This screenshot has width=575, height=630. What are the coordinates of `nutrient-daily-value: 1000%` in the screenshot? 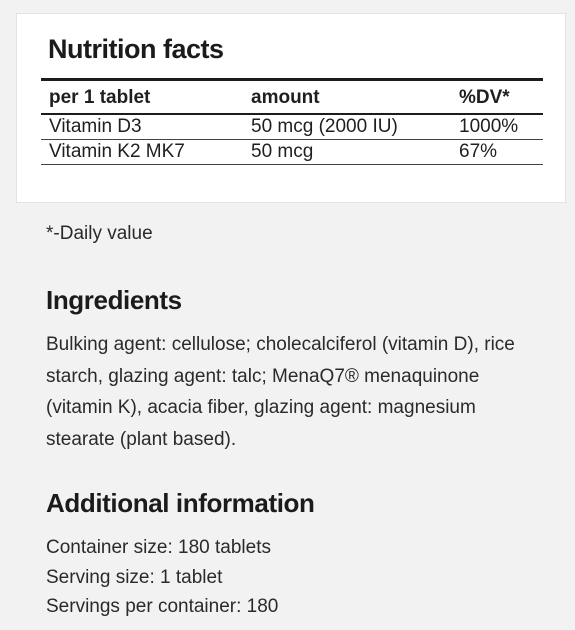 It's located at (497, 126).